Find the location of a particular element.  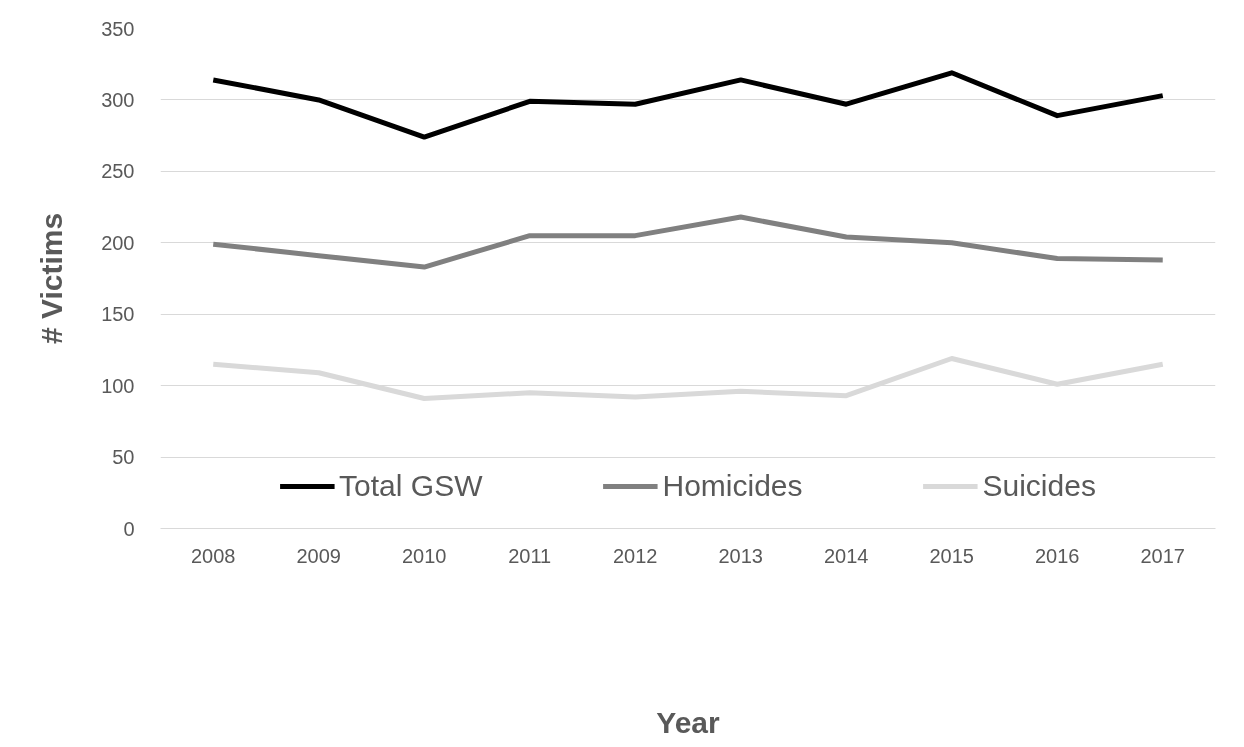

y-tick-label: 100 is located at coordinates (118, 385).